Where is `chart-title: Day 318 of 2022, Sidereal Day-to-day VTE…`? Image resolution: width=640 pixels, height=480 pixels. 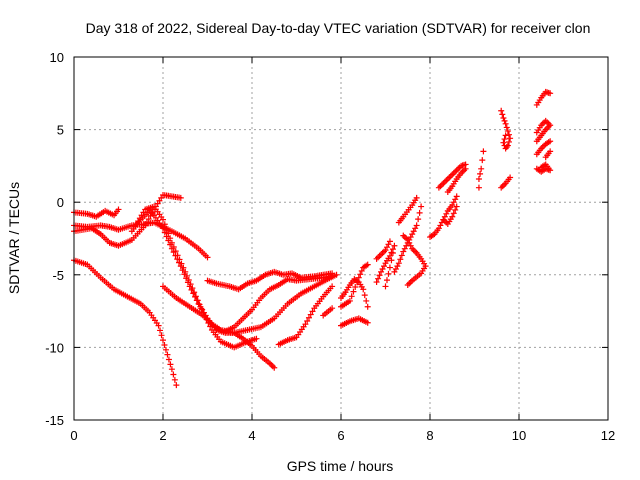
chart-title: Day 318 of 2022, Sidereal Day-to-day VTE… is located at coordinates (338, 28).